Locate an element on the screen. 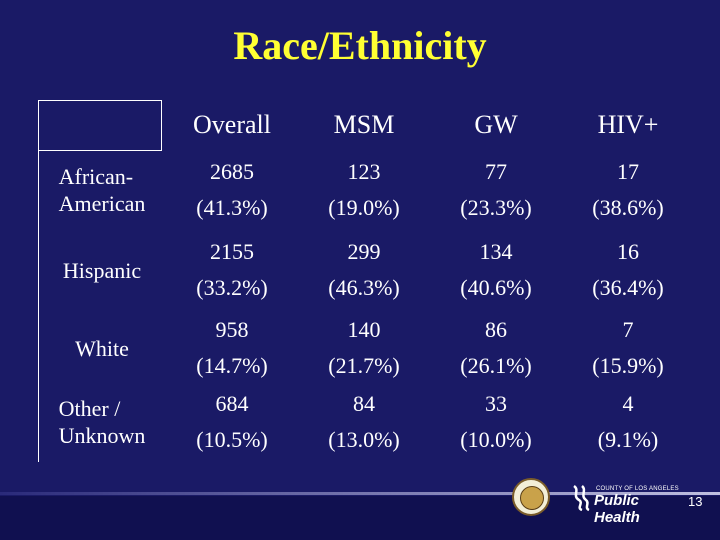  footer-bar is located at coordinates (360, 518).